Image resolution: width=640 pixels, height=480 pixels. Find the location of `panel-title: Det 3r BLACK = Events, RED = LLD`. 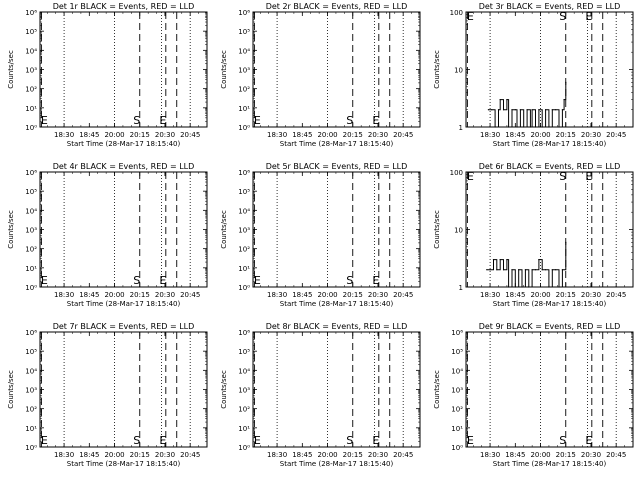

panel-title: Det 3r BLACK = Events, RED = LLD is located at coordinates (550, 6).